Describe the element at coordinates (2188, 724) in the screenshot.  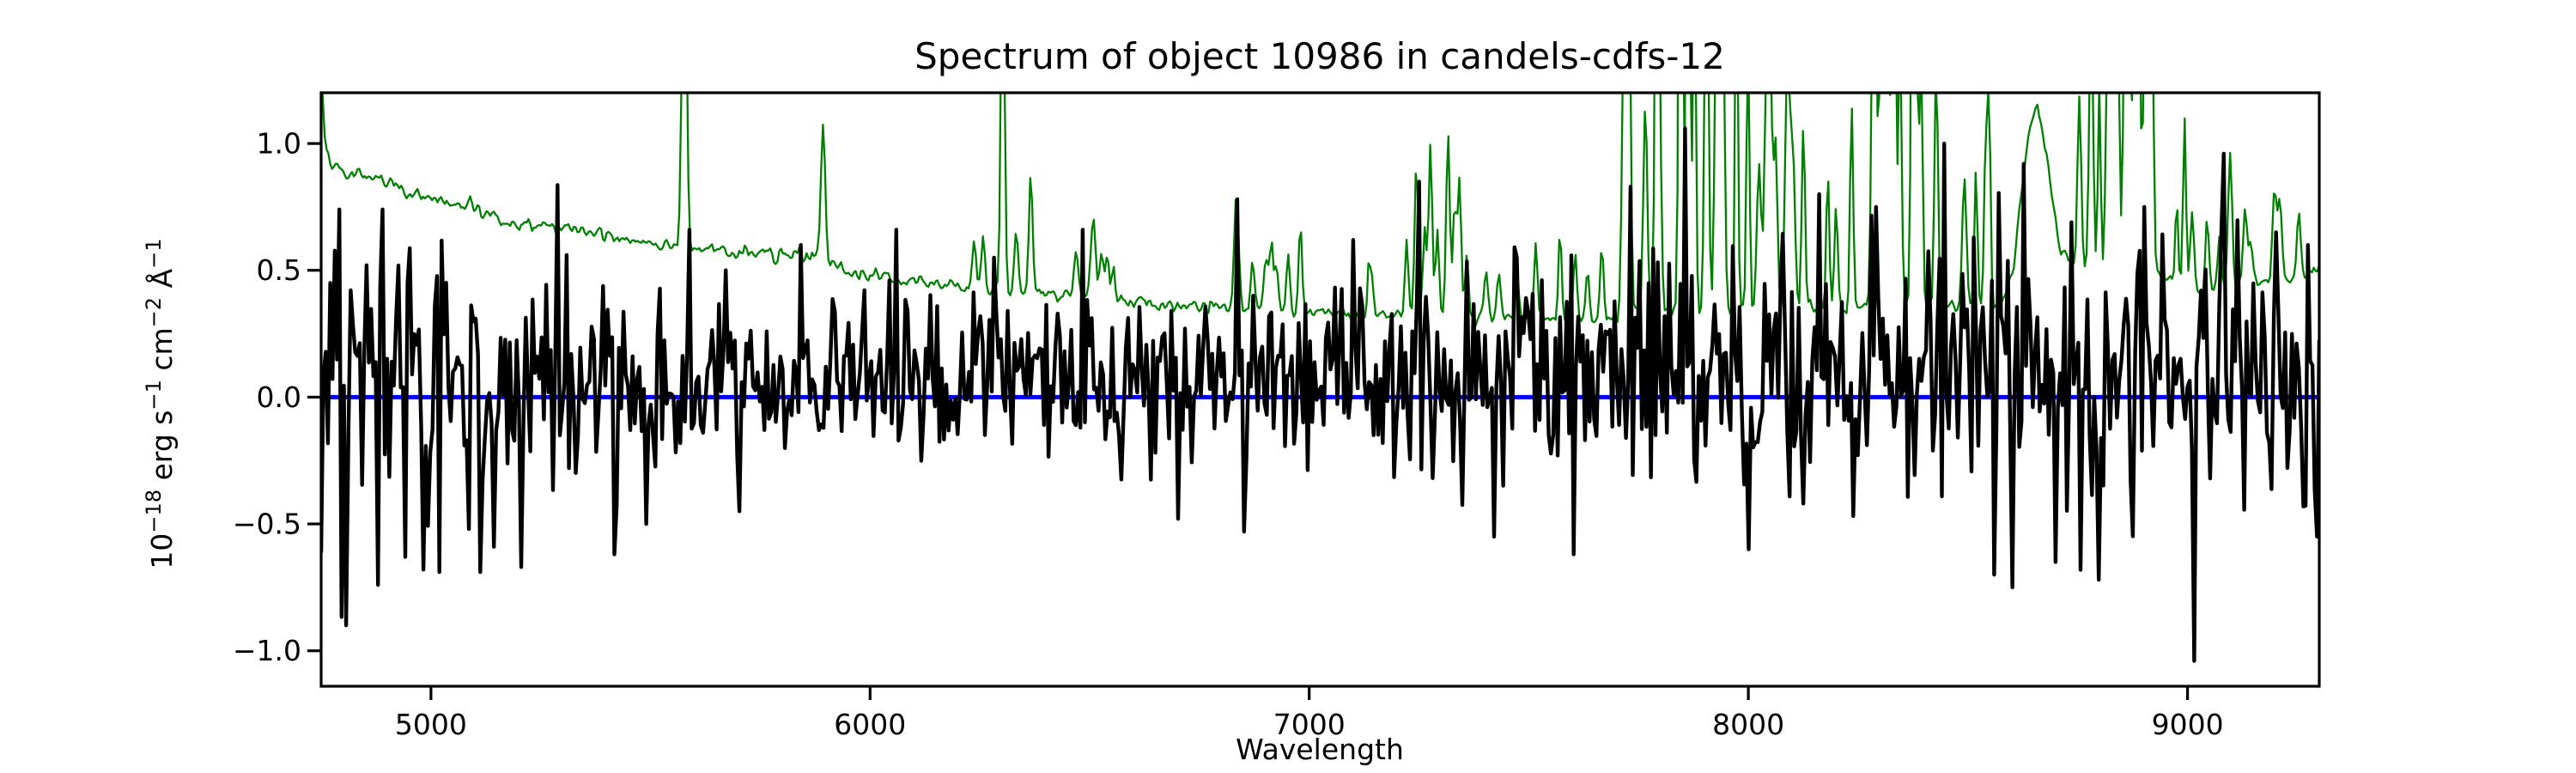
I see `x-tick-label: 9000` at that location.